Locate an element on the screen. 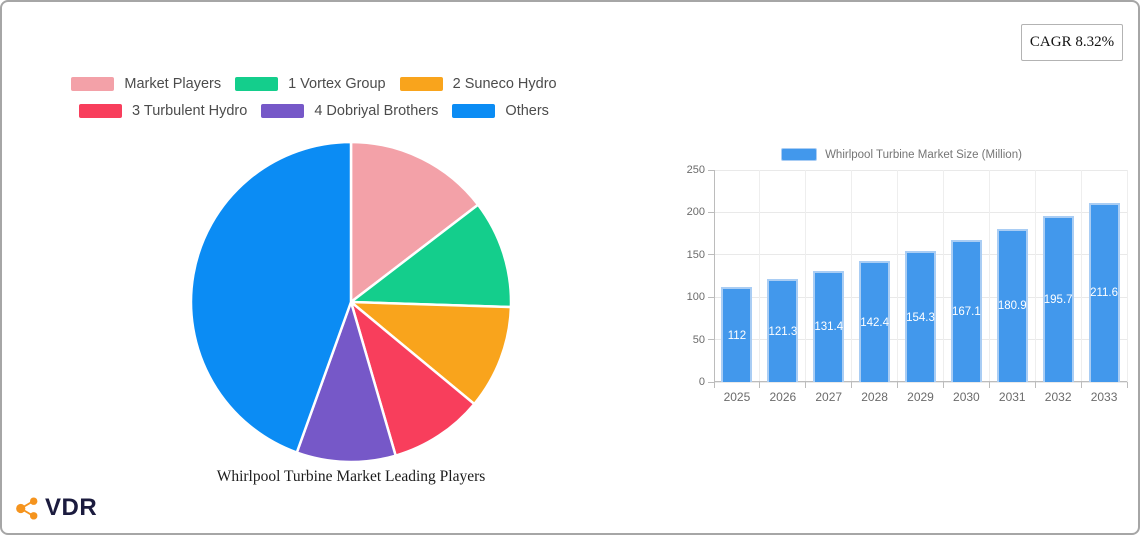  bar-value-label: 131.4 is located at coordinates (829, 327).